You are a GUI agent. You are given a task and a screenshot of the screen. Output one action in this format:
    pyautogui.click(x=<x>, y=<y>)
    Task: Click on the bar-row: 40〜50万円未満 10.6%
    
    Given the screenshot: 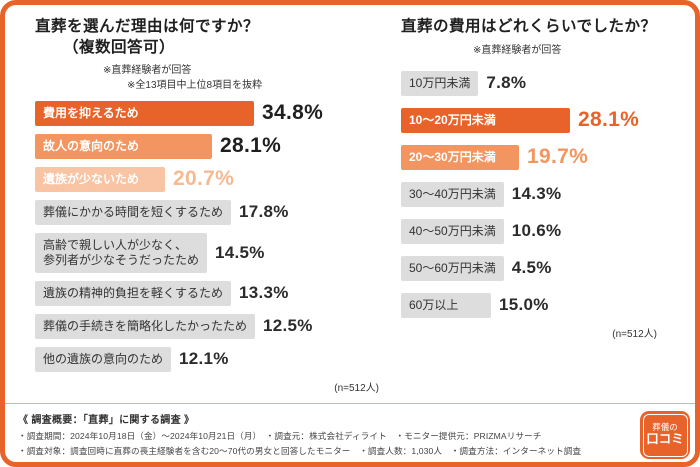 What is the action you would take?
    pyautogui.click(x=540, y=231)
    